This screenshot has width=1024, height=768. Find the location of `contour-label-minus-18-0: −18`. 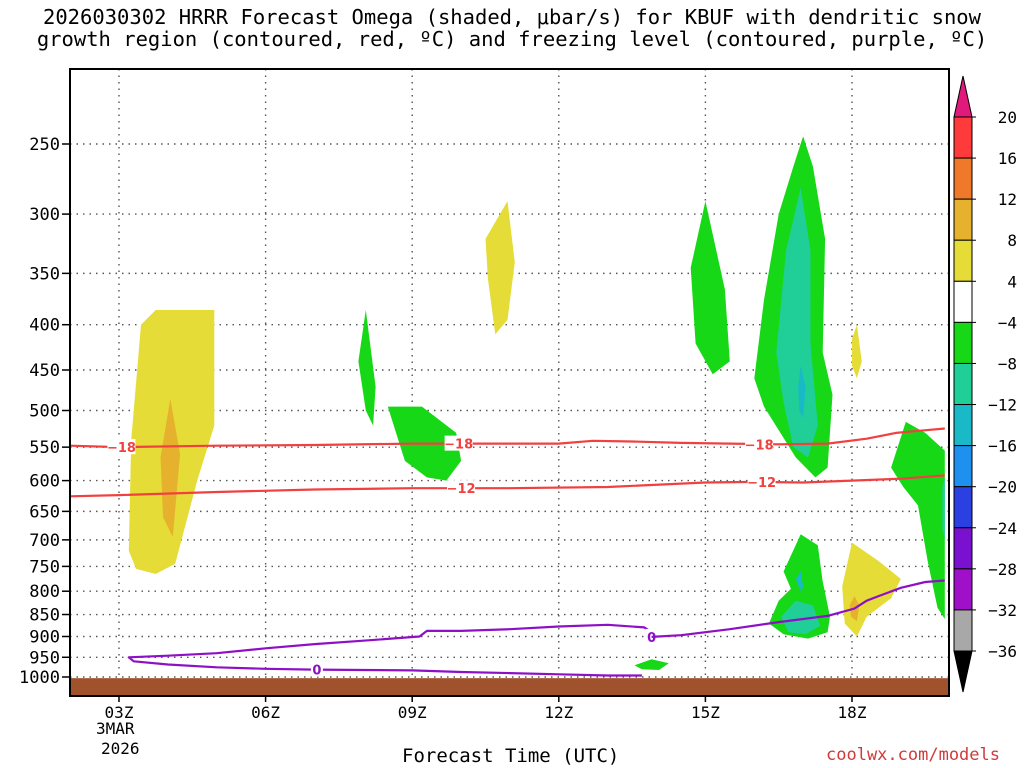

contour-label-minus-18-0: −18 is located at coordinates (121, 448).